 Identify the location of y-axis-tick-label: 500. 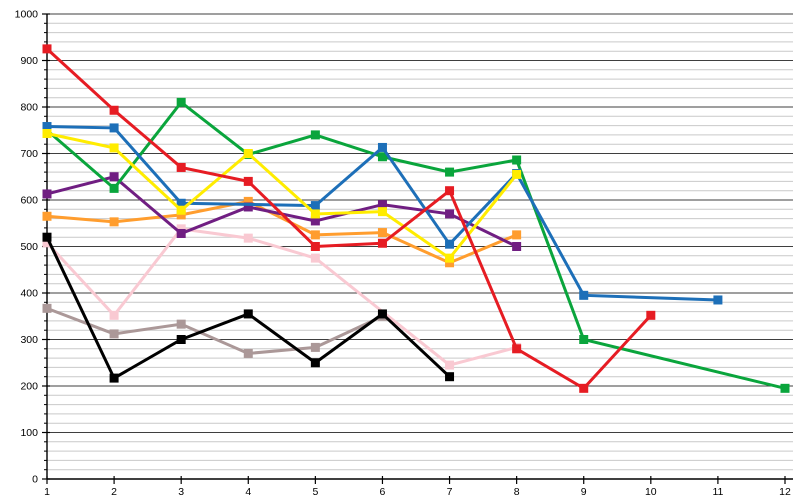
(29, 247).